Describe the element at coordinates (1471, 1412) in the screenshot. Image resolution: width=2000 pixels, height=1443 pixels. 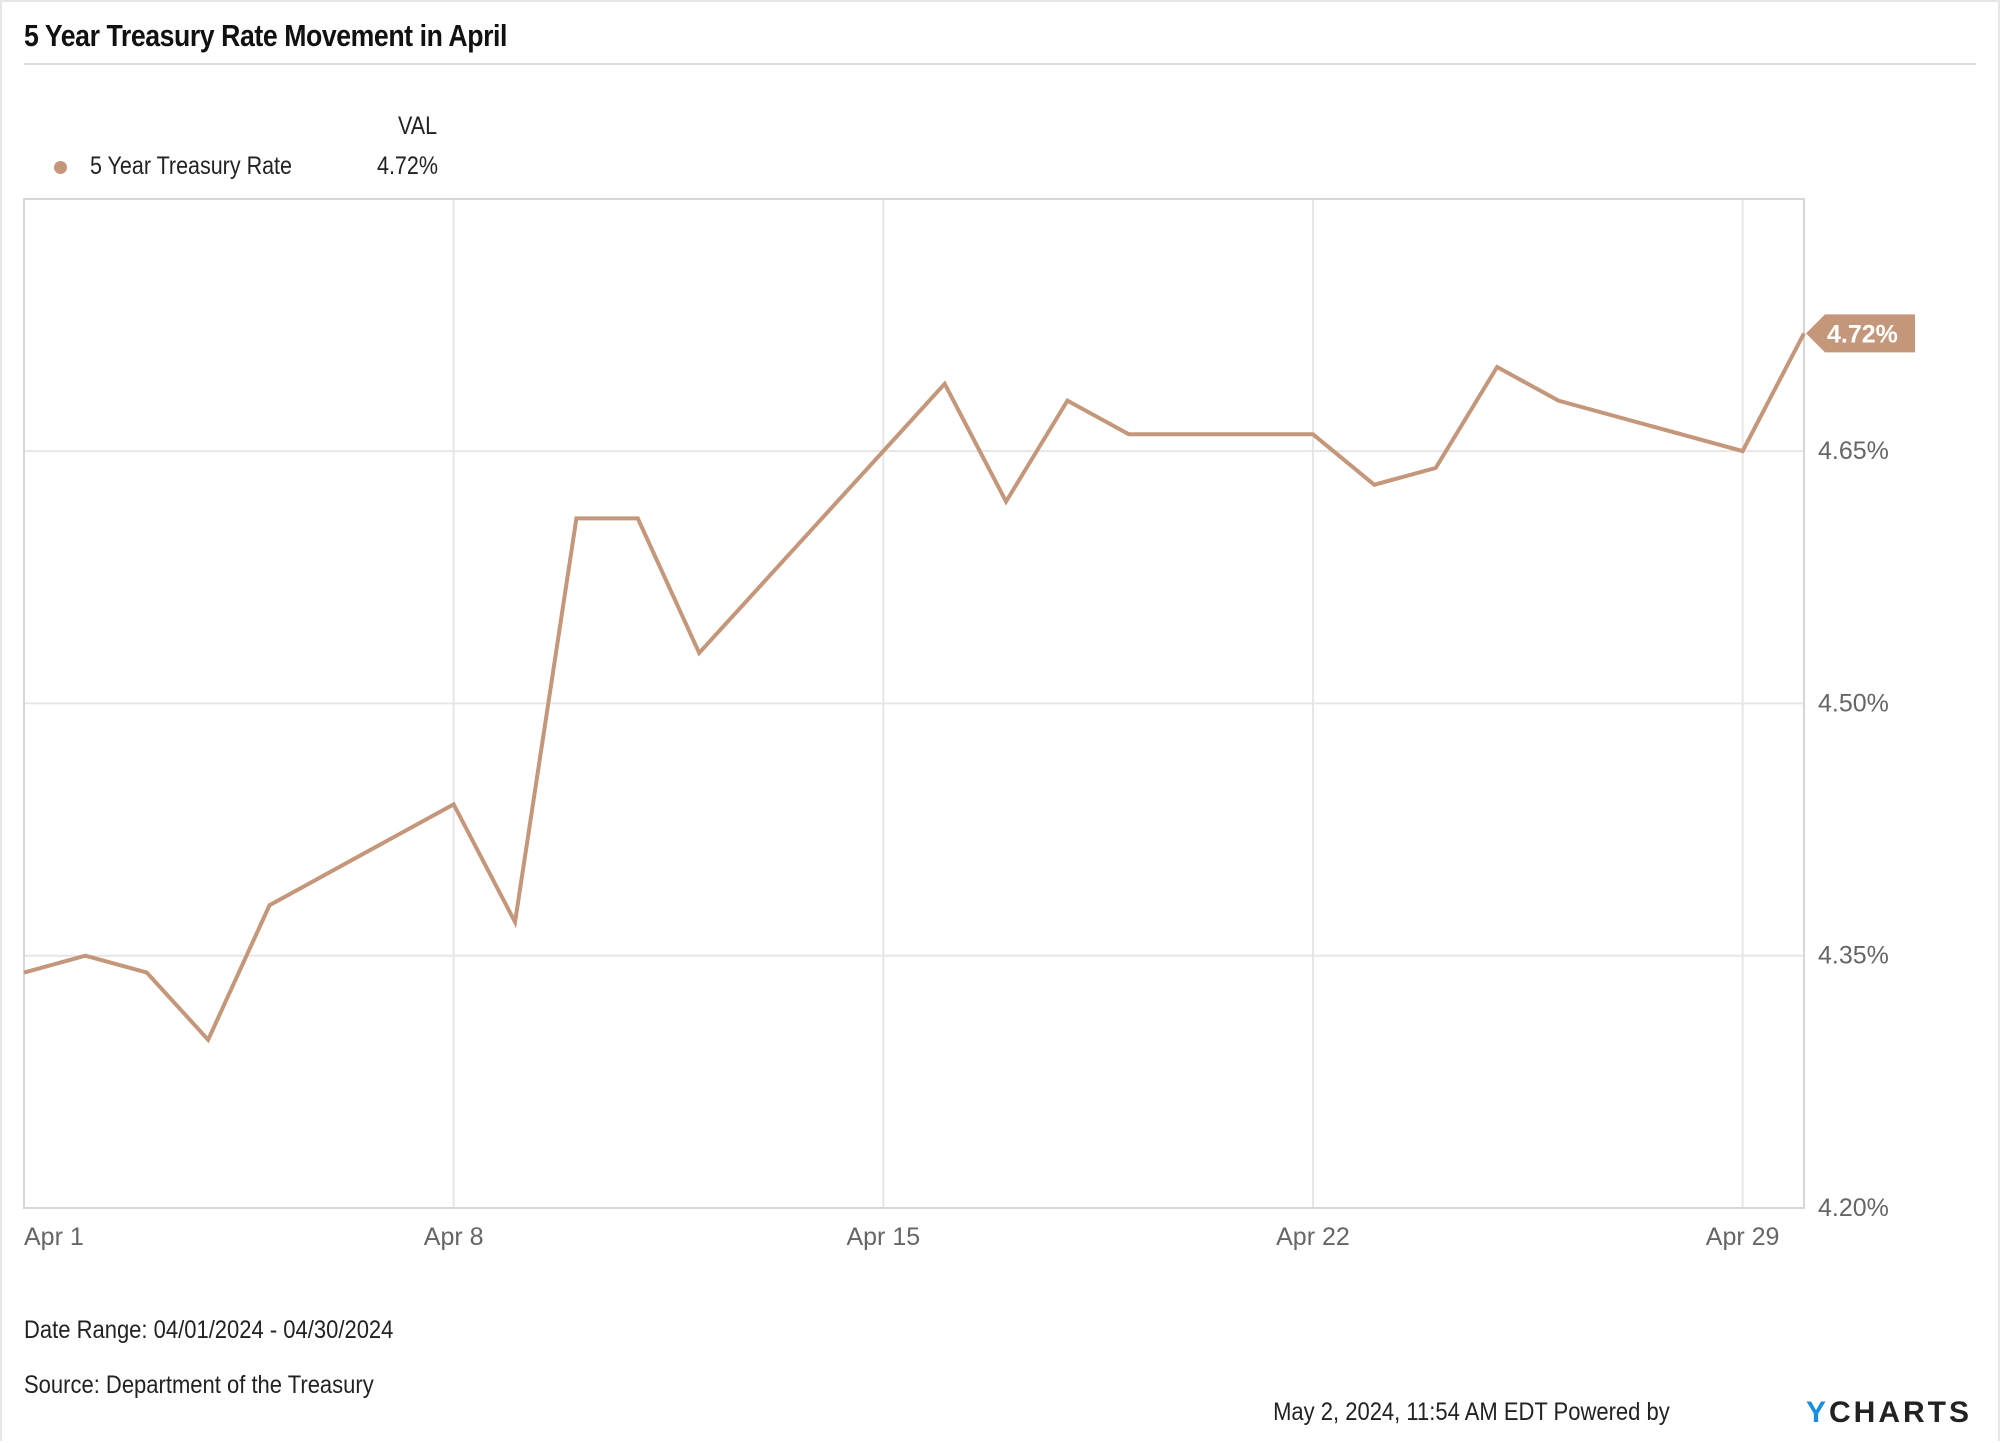
I see `timestamp: May 2, 2024, 11:54 AM EDT Powered by` at that location.